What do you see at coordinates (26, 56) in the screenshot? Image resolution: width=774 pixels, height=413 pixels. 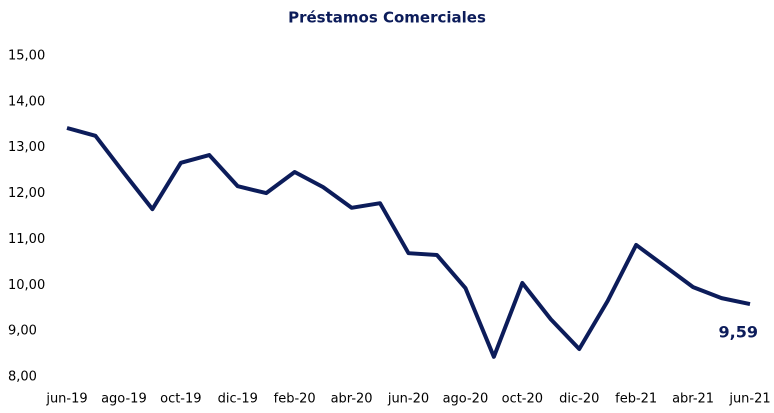 I see `y-tick-label: 15,00` at bounding box center [26, 56].